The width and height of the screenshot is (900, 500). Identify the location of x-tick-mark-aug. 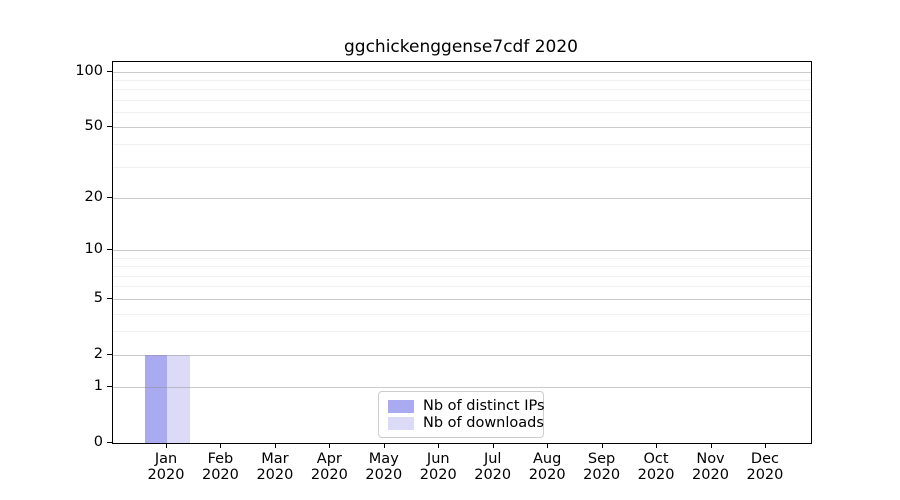
(548, 446).